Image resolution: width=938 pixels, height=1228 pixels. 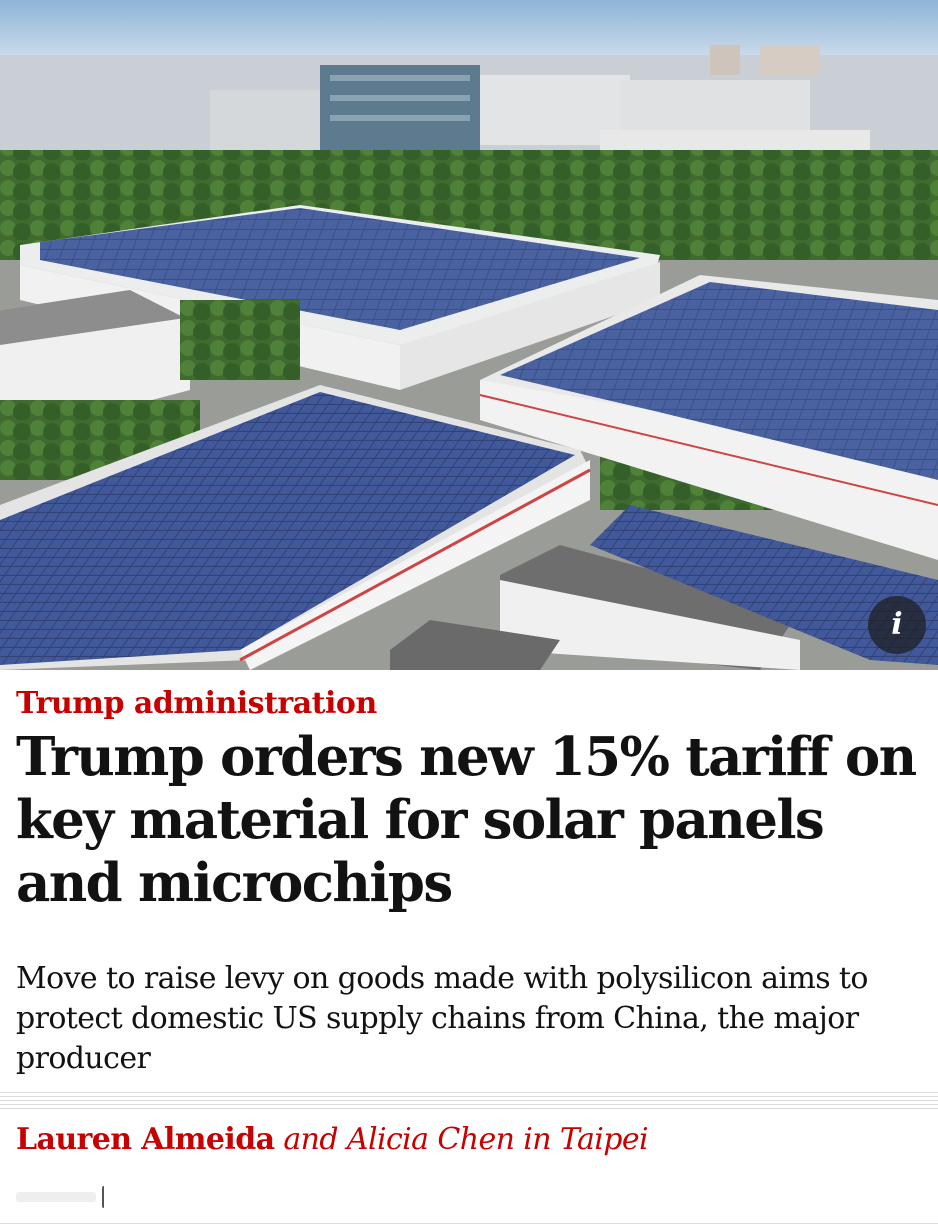 I want to click on byline: Lauren Almeida and Alicia Chen in Taipei, so click(x=332, y=1139).